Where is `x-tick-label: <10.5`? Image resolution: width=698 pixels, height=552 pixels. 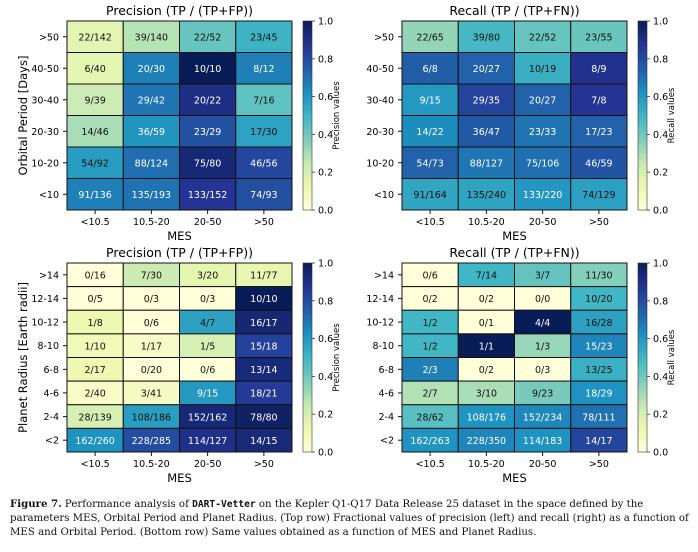 x-tick-label: <10.5 is located at coordinates (95, 464).